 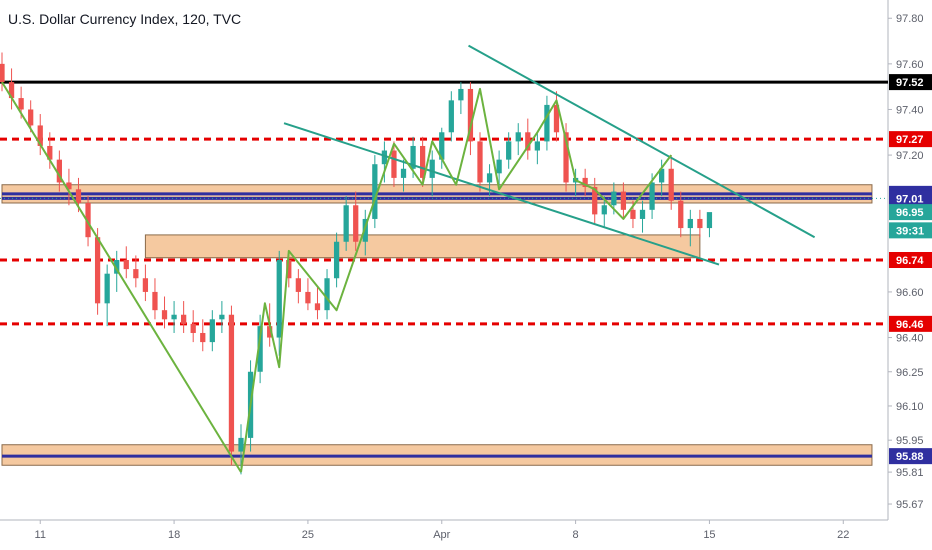 I want to click on y-tick-label-9: 95.81, so click(x=910, y=473).